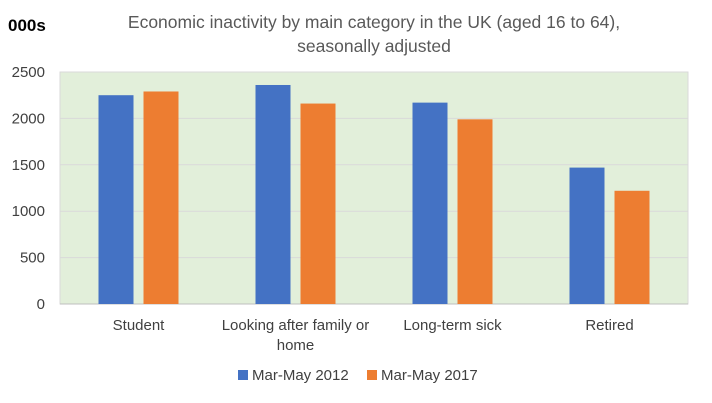 The height and width of the screenshot is (403, 712). What do you see at coordinates (27, 25) in the screenshot?
I see `unit-label: 000s` at bounding box center [27, 25].